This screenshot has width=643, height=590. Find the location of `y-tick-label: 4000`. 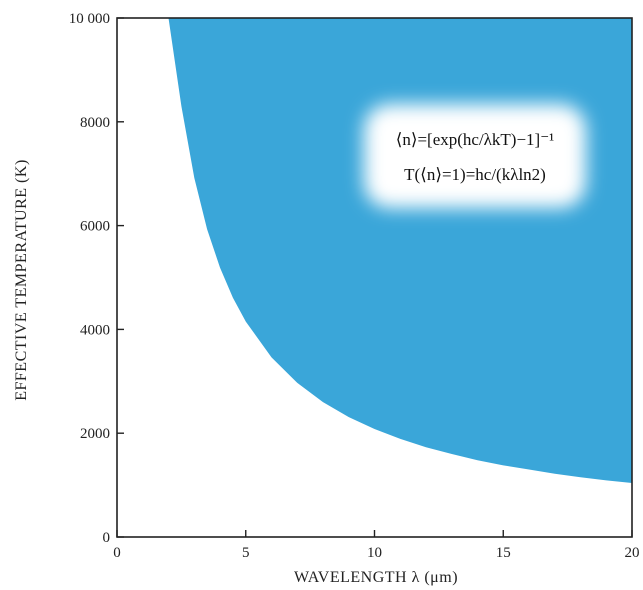

y-tick-label: 4000 is located at coordinates (95, 330).